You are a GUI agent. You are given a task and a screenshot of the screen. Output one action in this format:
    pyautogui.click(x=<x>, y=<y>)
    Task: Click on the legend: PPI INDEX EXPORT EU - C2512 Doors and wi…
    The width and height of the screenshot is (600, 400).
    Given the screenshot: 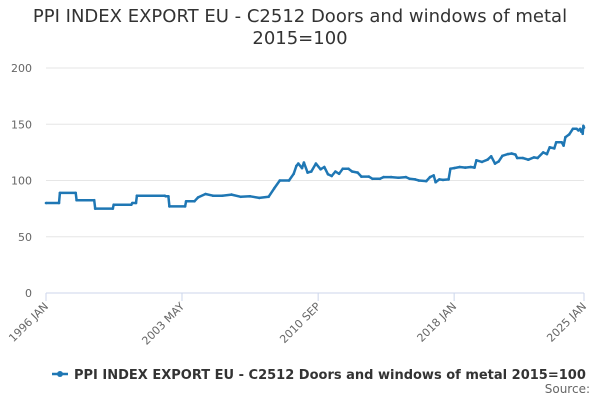 What is the action you would take?
    pyautogui.click(x=319, y=375)
    